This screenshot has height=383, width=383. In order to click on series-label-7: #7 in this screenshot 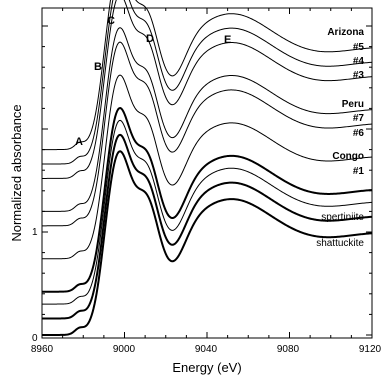, I will do `click(359, 118)`.